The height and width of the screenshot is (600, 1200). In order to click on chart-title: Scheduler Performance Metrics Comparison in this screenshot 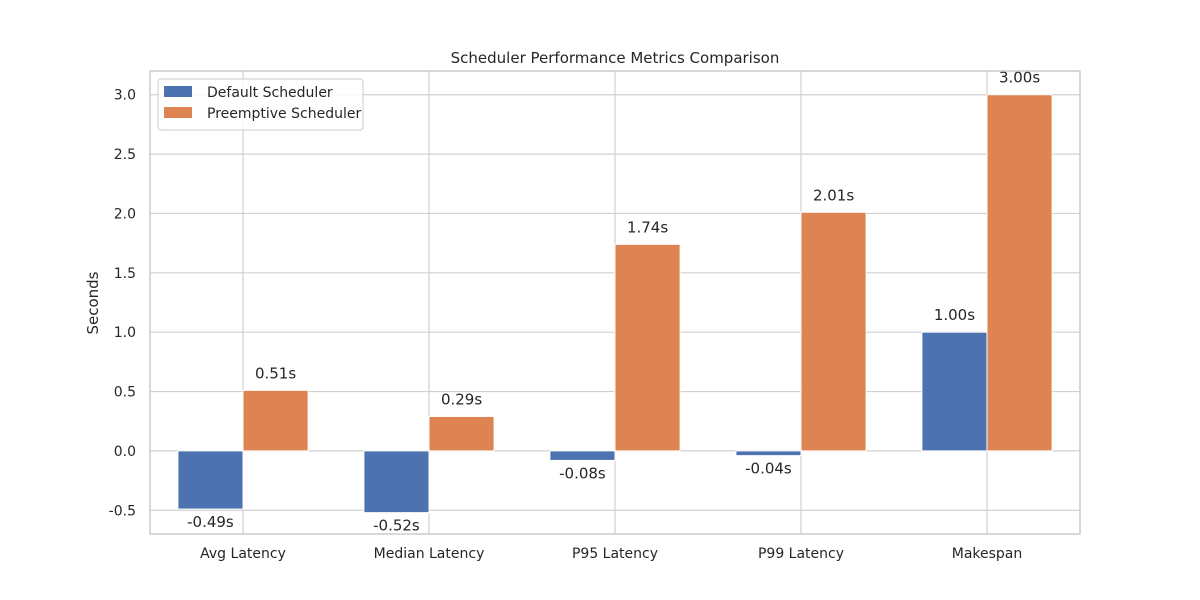, I will do `click(615, 58)`.